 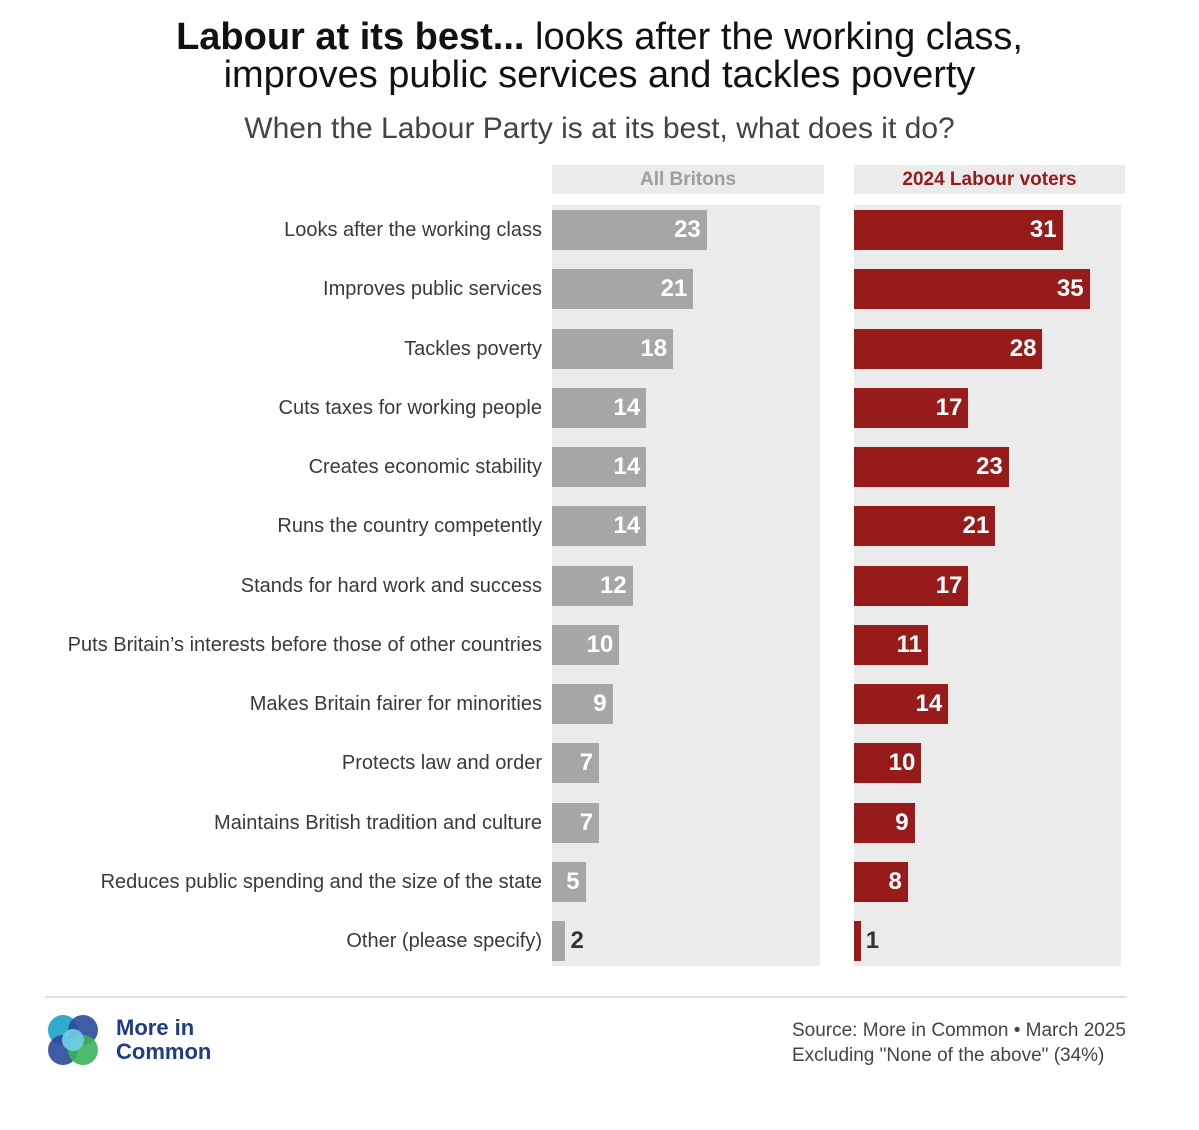 I want to click on panel-header-labour-voters: 2024 Labour voters, so click(x=989, y=179).